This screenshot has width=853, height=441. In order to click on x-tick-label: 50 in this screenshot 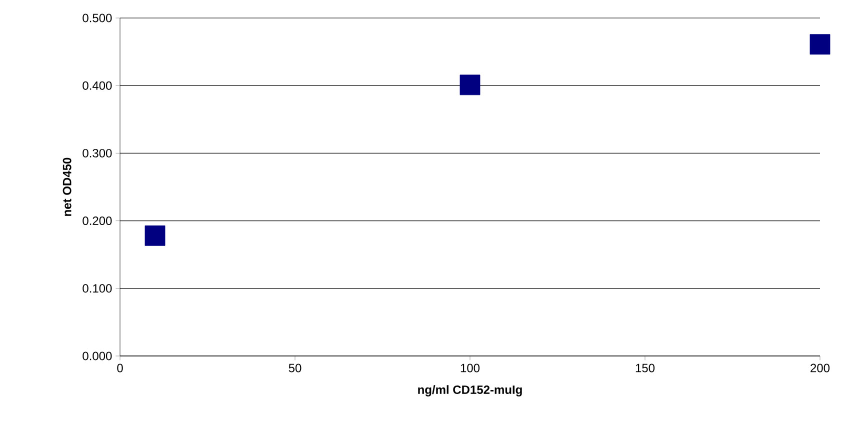, I will do `click(295, 368)`.